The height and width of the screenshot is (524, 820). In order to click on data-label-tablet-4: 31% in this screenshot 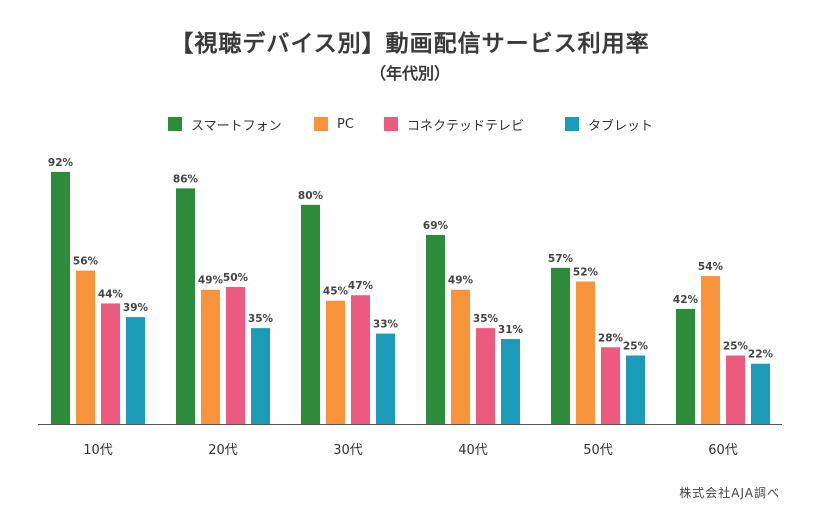, I will do `click(511, 330)`.